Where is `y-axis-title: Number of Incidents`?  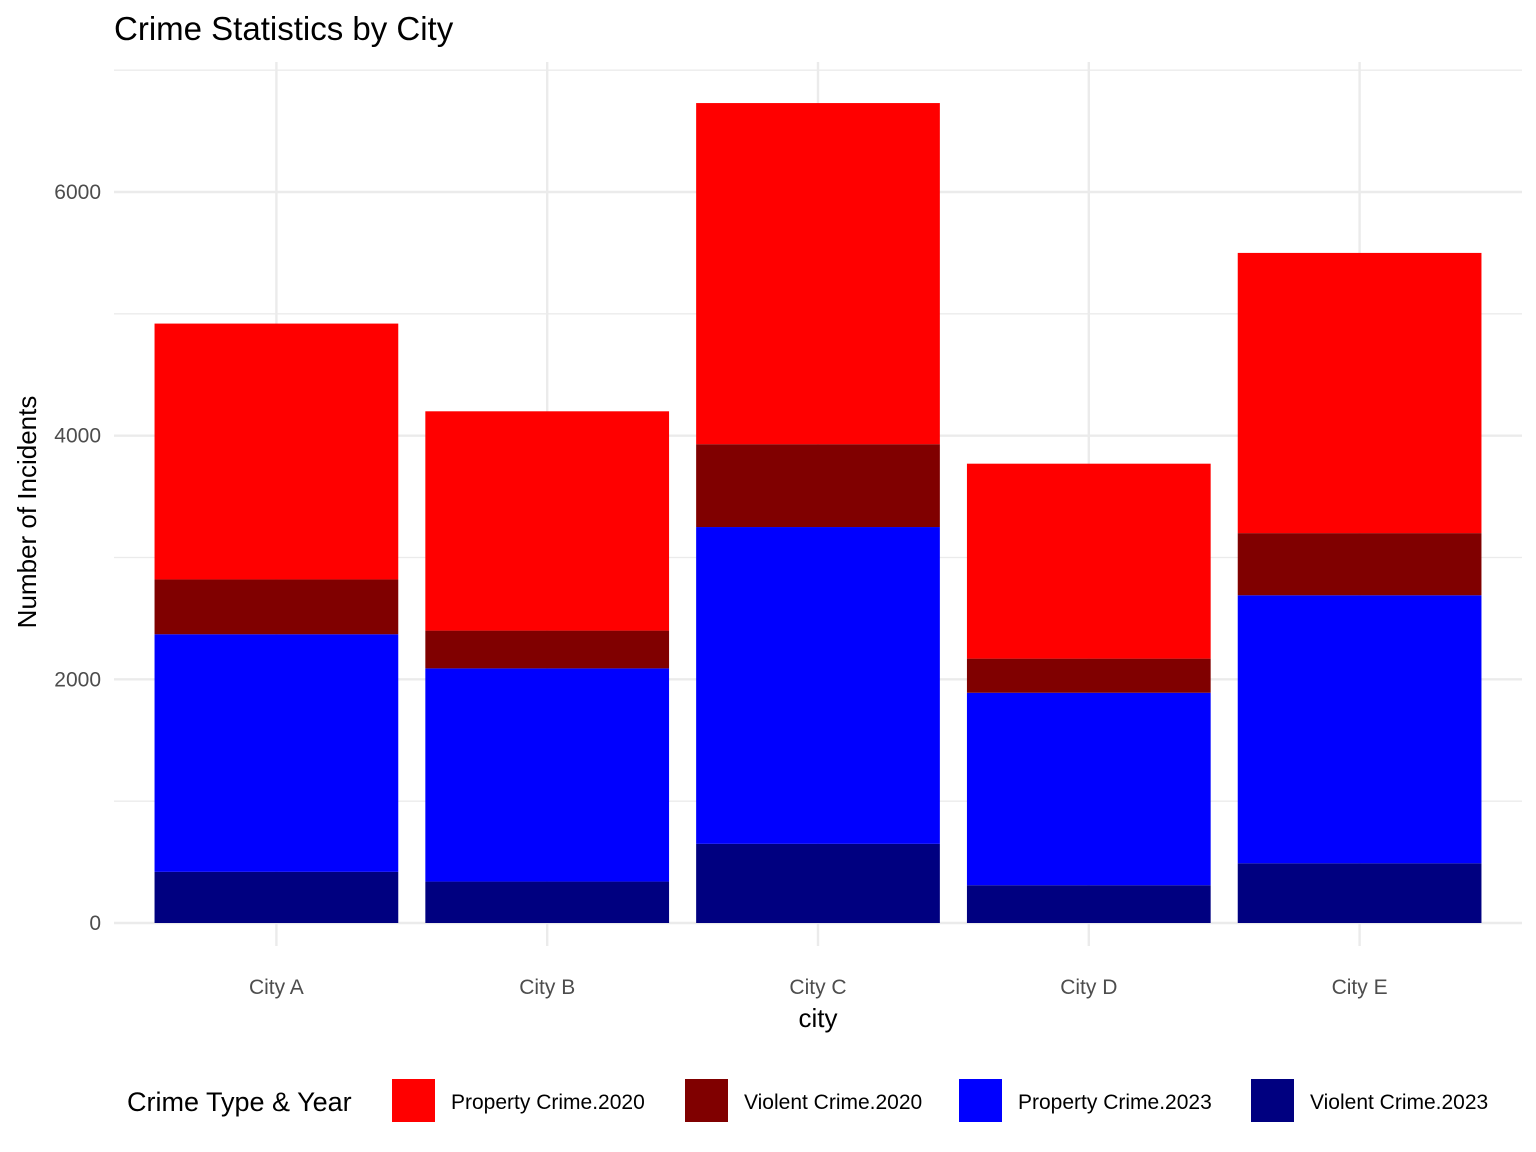
y-axis-title: Number of Incidents is located at coordinates (27, 512).